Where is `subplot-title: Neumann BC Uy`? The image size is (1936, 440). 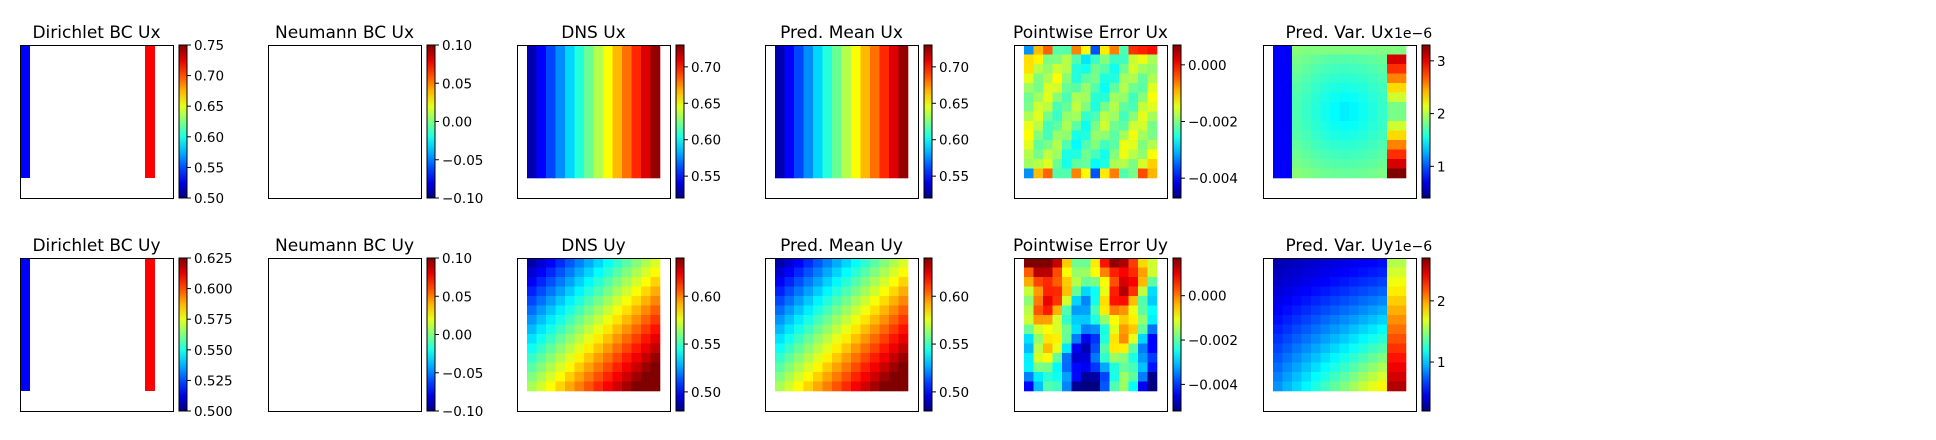 subplot-title: Neumann BC Uy is located at coordinates (344, 246).